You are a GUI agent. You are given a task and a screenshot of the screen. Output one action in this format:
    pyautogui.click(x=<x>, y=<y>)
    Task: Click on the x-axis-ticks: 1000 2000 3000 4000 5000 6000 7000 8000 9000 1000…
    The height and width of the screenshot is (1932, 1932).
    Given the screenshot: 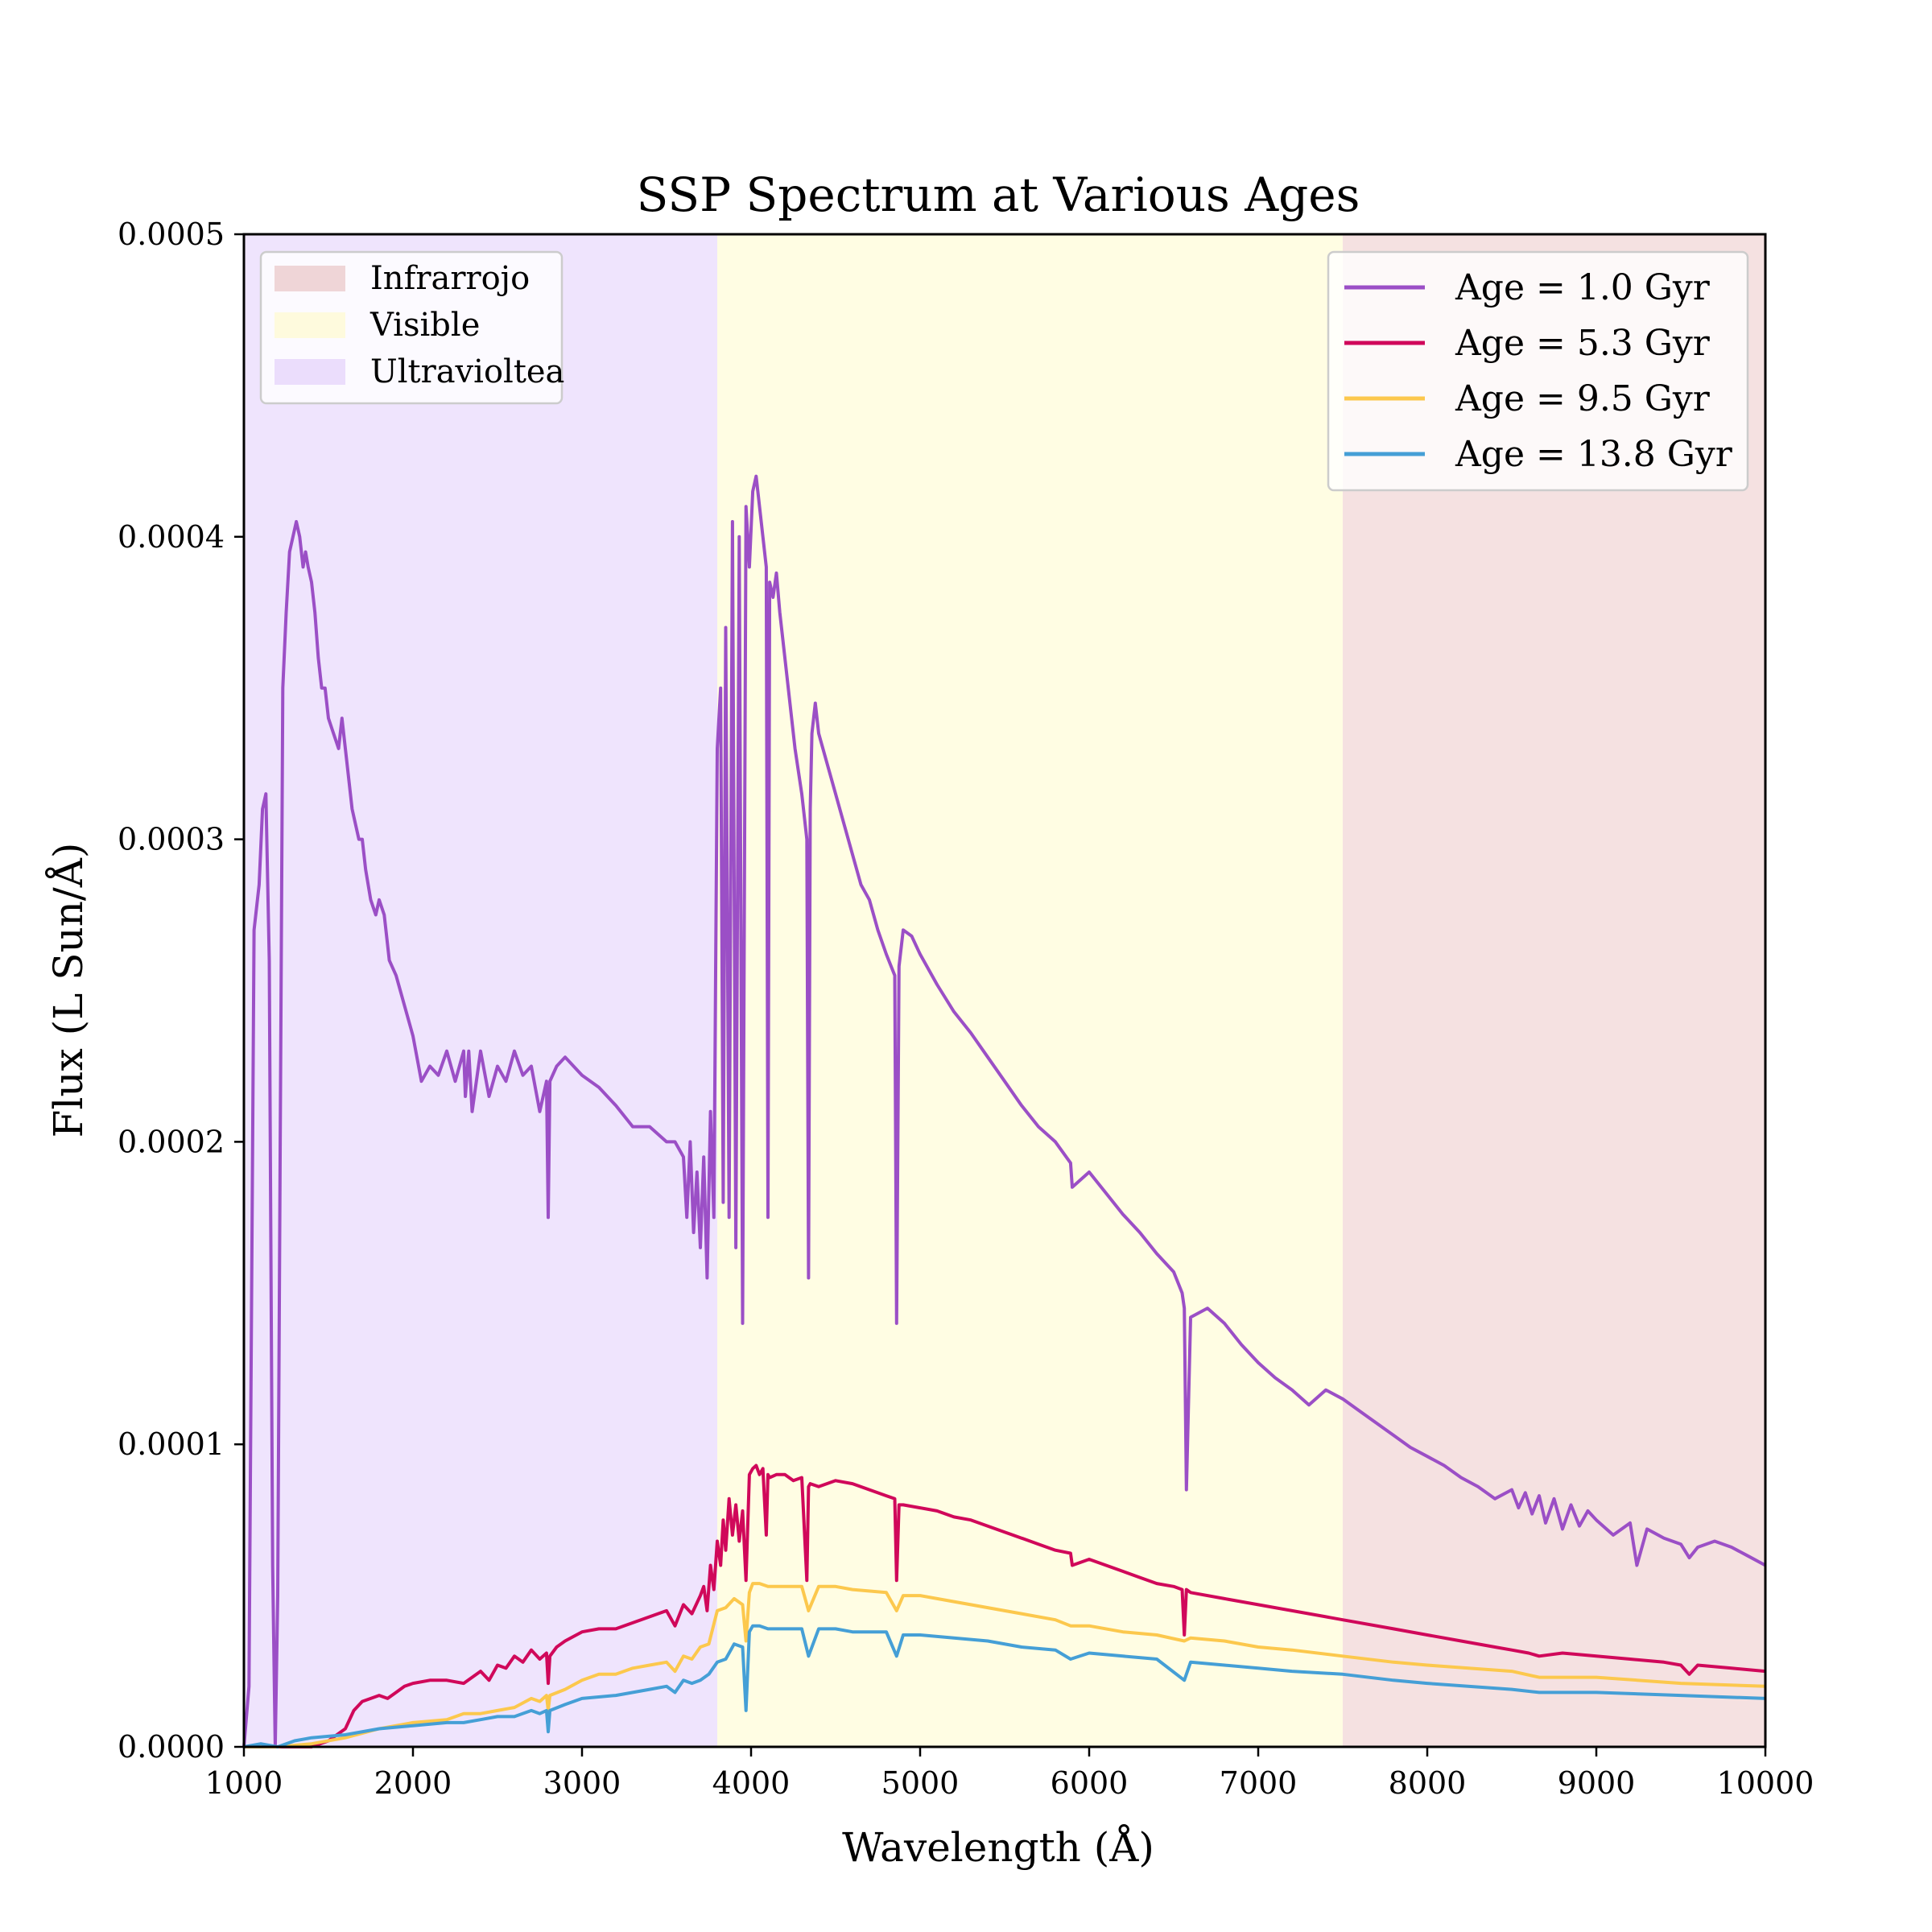 What is the action you would take?
    pyautogui.click(x=1009, y=1774)
    